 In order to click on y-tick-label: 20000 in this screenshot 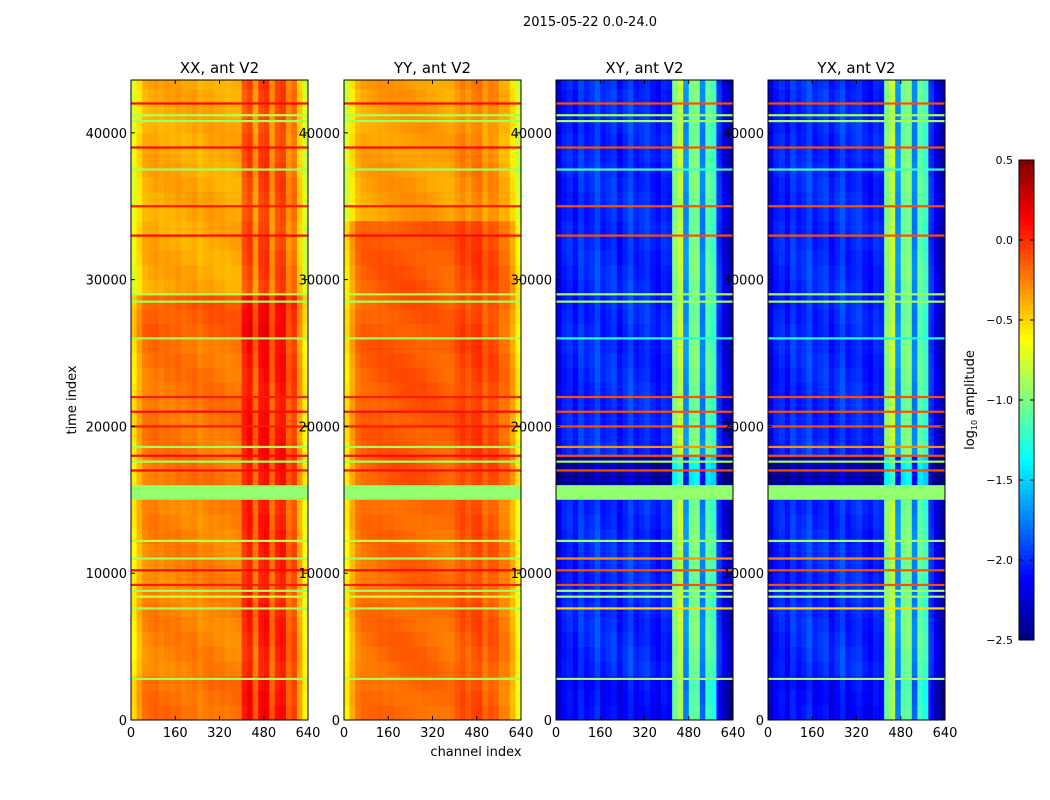, I will do `click(106, 427)`.